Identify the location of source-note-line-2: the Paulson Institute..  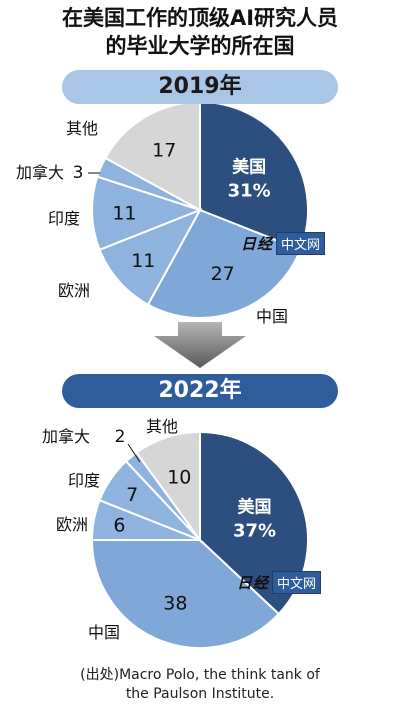
(200, 694).